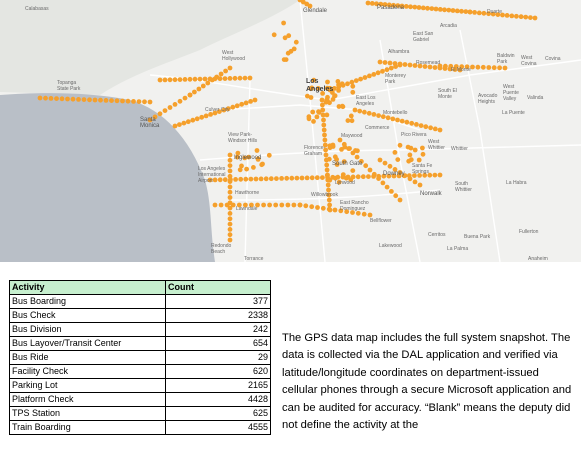 This screenshot has height=450, width=581. What do you see at coordinates (436, 145) in the screenshot?
I see `place-west-whittier: West Whittier` at bounding box center [436, 145].